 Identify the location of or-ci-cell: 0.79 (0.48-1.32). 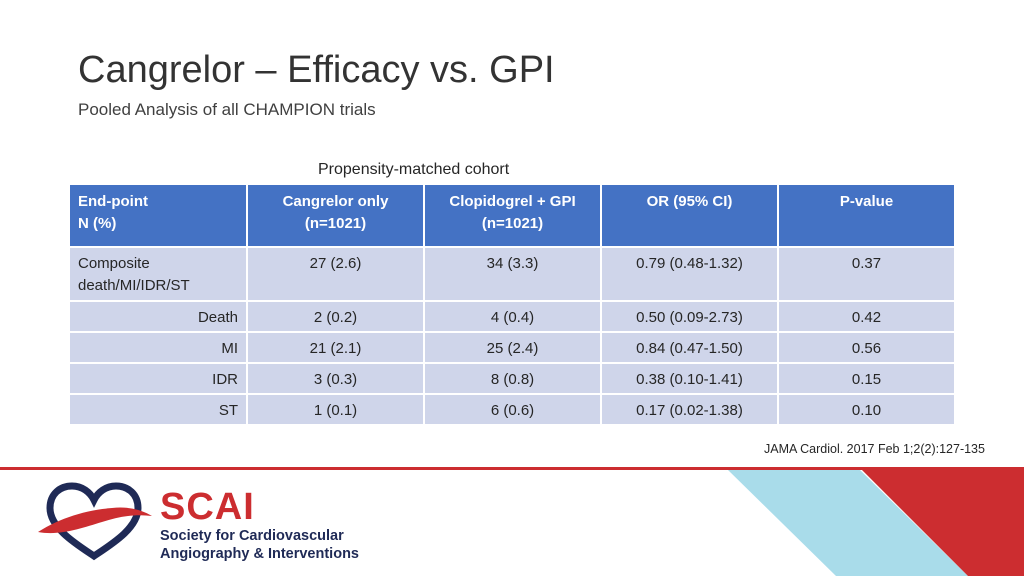
(690, 273).